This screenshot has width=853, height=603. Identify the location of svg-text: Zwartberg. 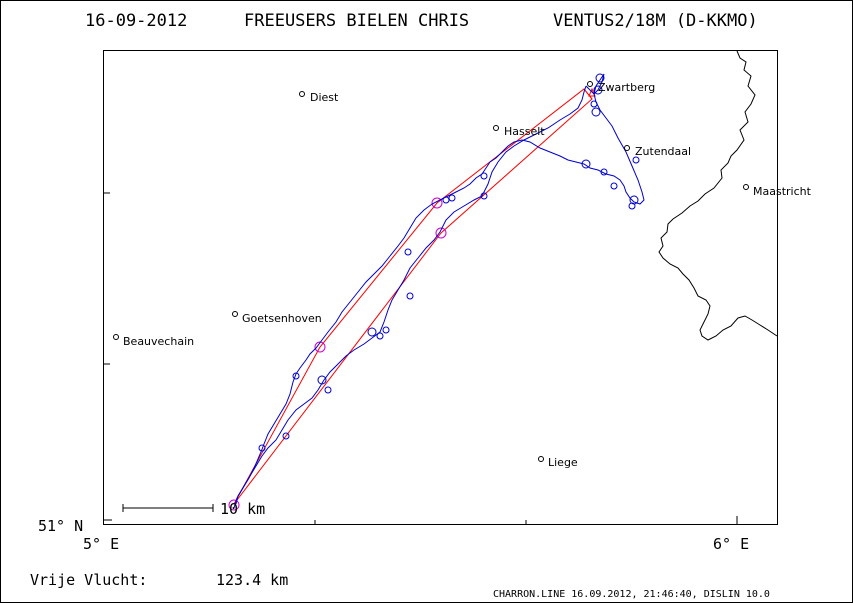
(626, 87).